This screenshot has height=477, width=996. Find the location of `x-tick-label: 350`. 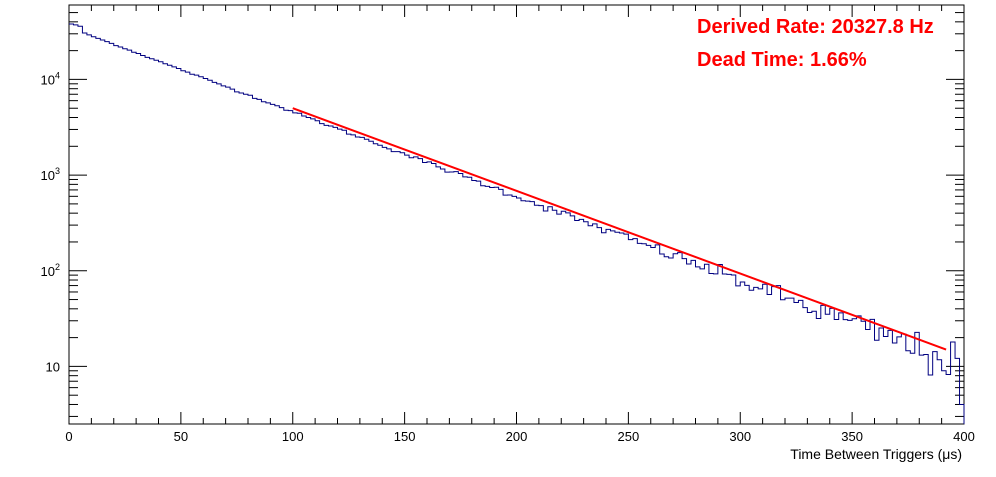

x-tick-label: 350 is located at coordinates (852, 436).